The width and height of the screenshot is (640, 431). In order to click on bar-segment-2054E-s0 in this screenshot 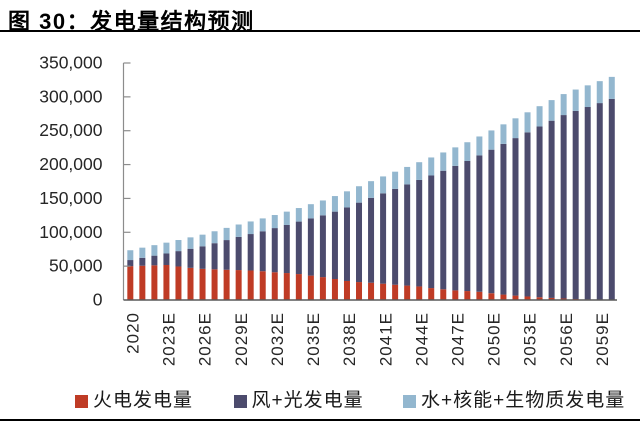, I will do `click(539, 298)`.